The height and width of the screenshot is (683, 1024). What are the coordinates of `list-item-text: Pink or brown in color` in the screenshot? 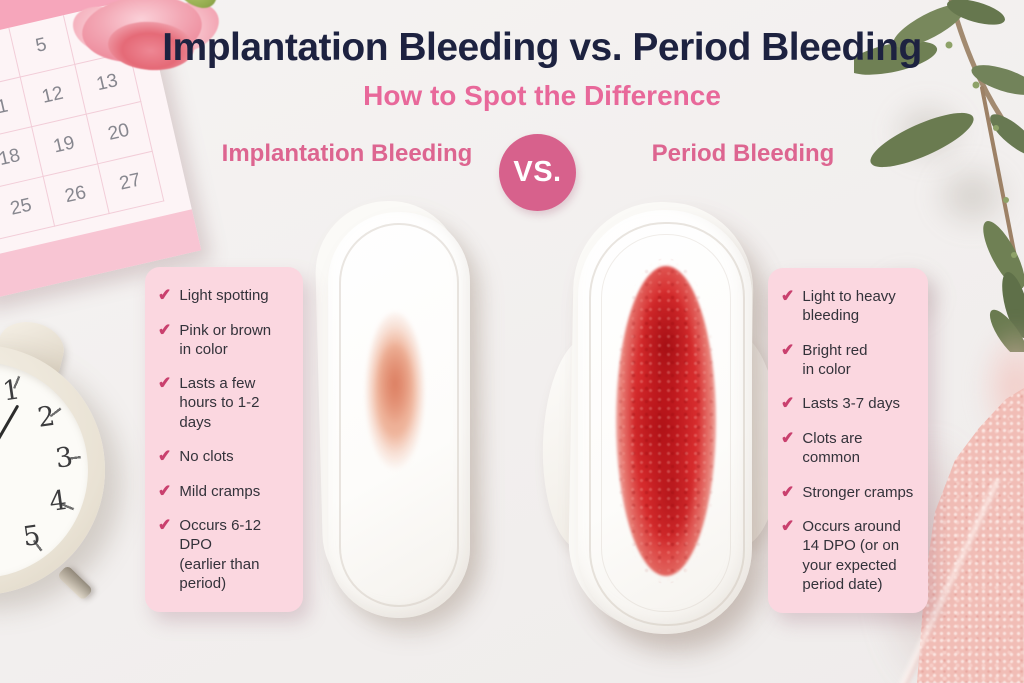 It's located at (225, 339).